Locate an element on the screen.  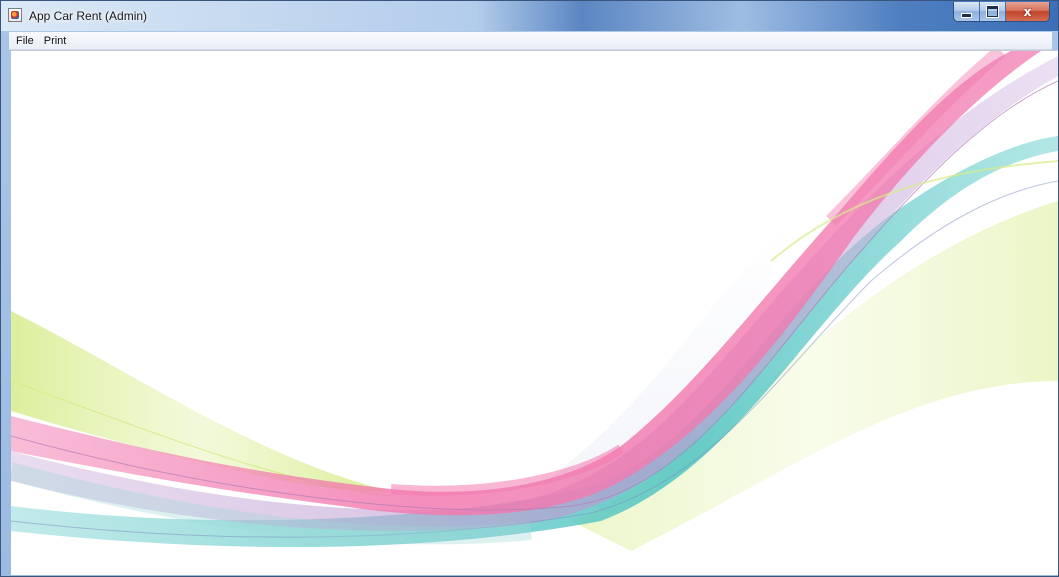
menu-bar: File Print is located at coordinates (530, 41).